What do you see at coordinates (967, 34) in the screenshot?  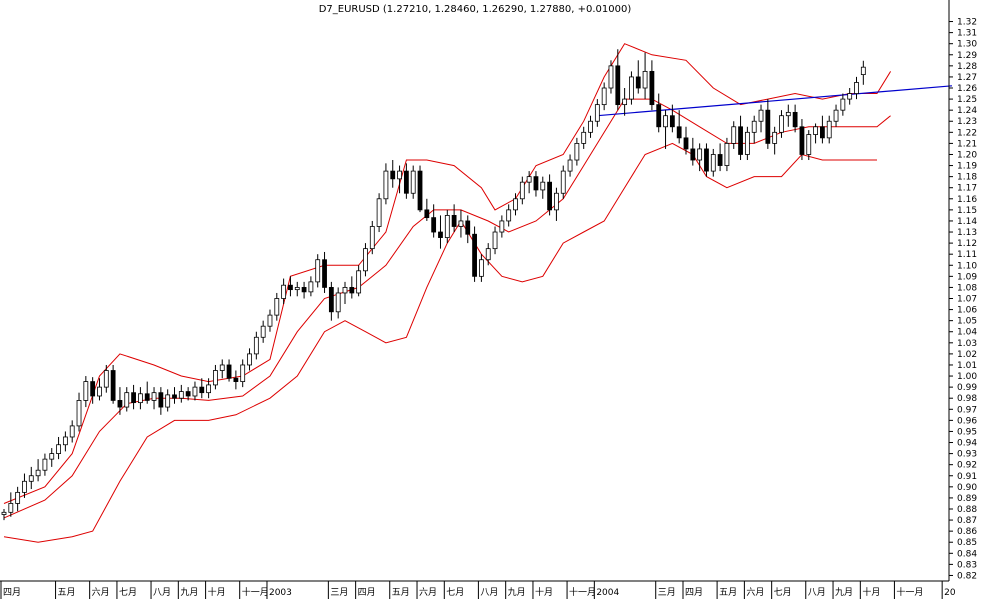 I see `y-tick-label: 1.31` at bounding box center [967, 34].